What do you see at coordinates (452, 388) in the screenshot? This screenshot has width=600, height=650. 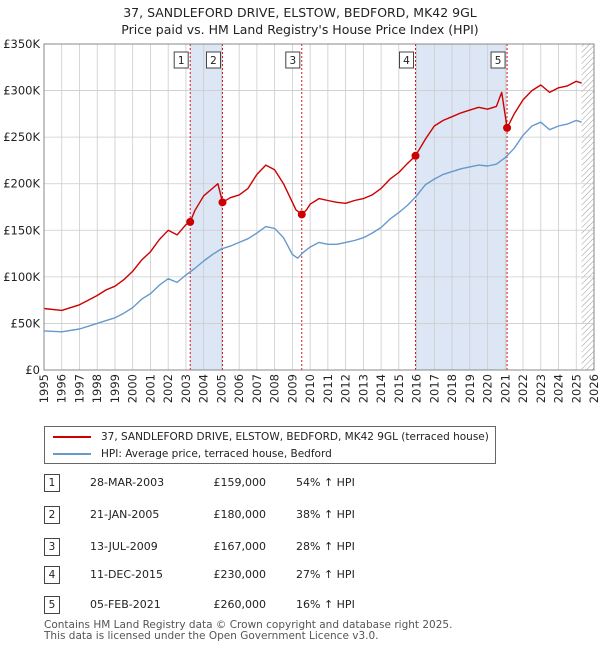 I see `x-tick-label: 2018` at bounding box center [452, 388].